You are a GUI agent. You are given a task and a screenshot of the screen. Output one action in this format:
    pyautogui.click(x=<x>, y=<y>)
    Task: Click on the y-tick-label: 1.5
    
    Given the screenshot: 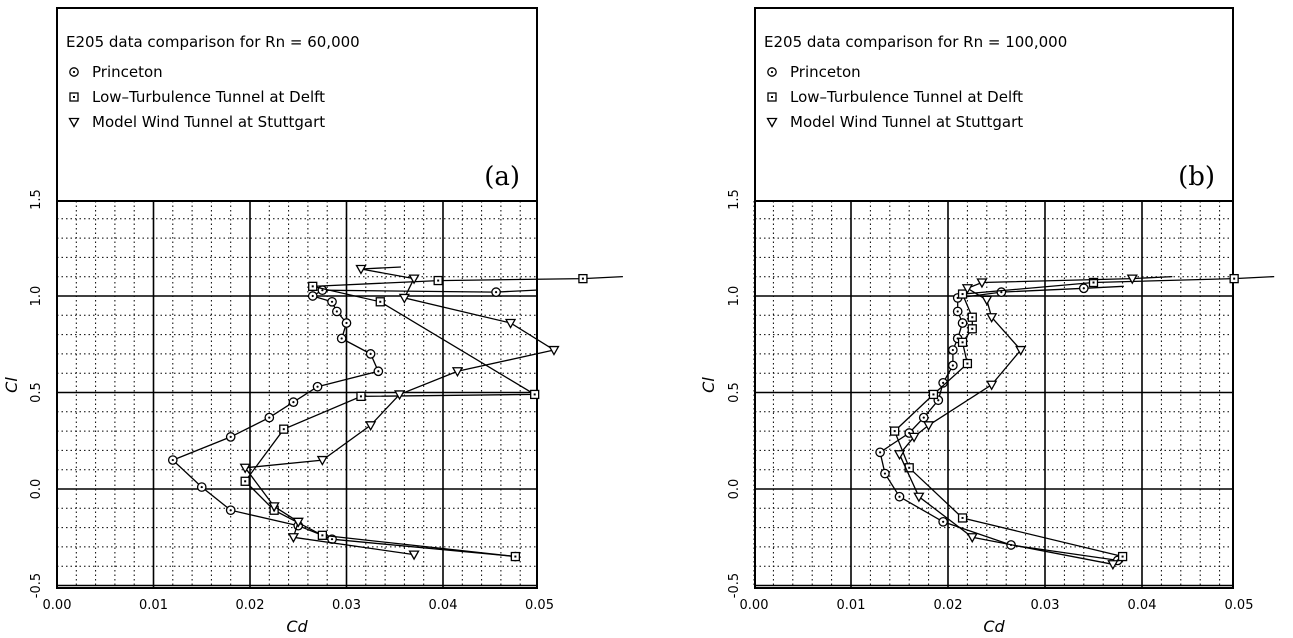 What is the action you would take?
    pyautogui.click(x=36, y=199)
    